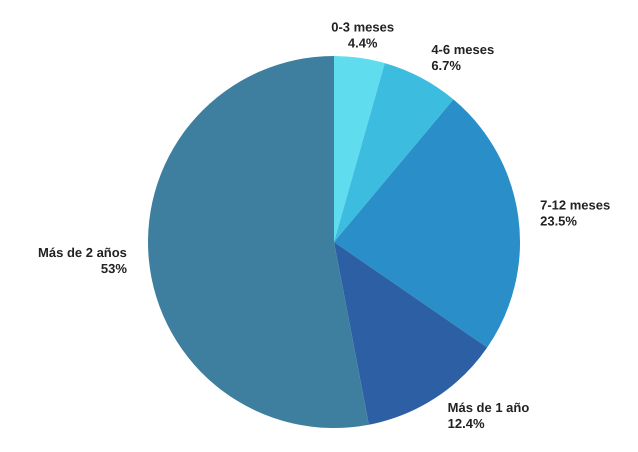 This screenshot has height=452, width=638. What do you see at coordinates (575, 205) in the screenshot?
I see `slice-label: 7-12 meses` at bounding box center [575, 205].